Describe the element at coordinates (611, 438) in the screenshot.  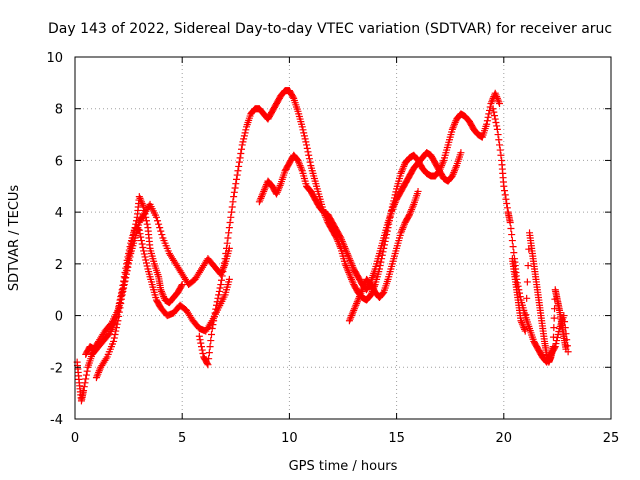
I see `x-tick-label: 25` at that location.